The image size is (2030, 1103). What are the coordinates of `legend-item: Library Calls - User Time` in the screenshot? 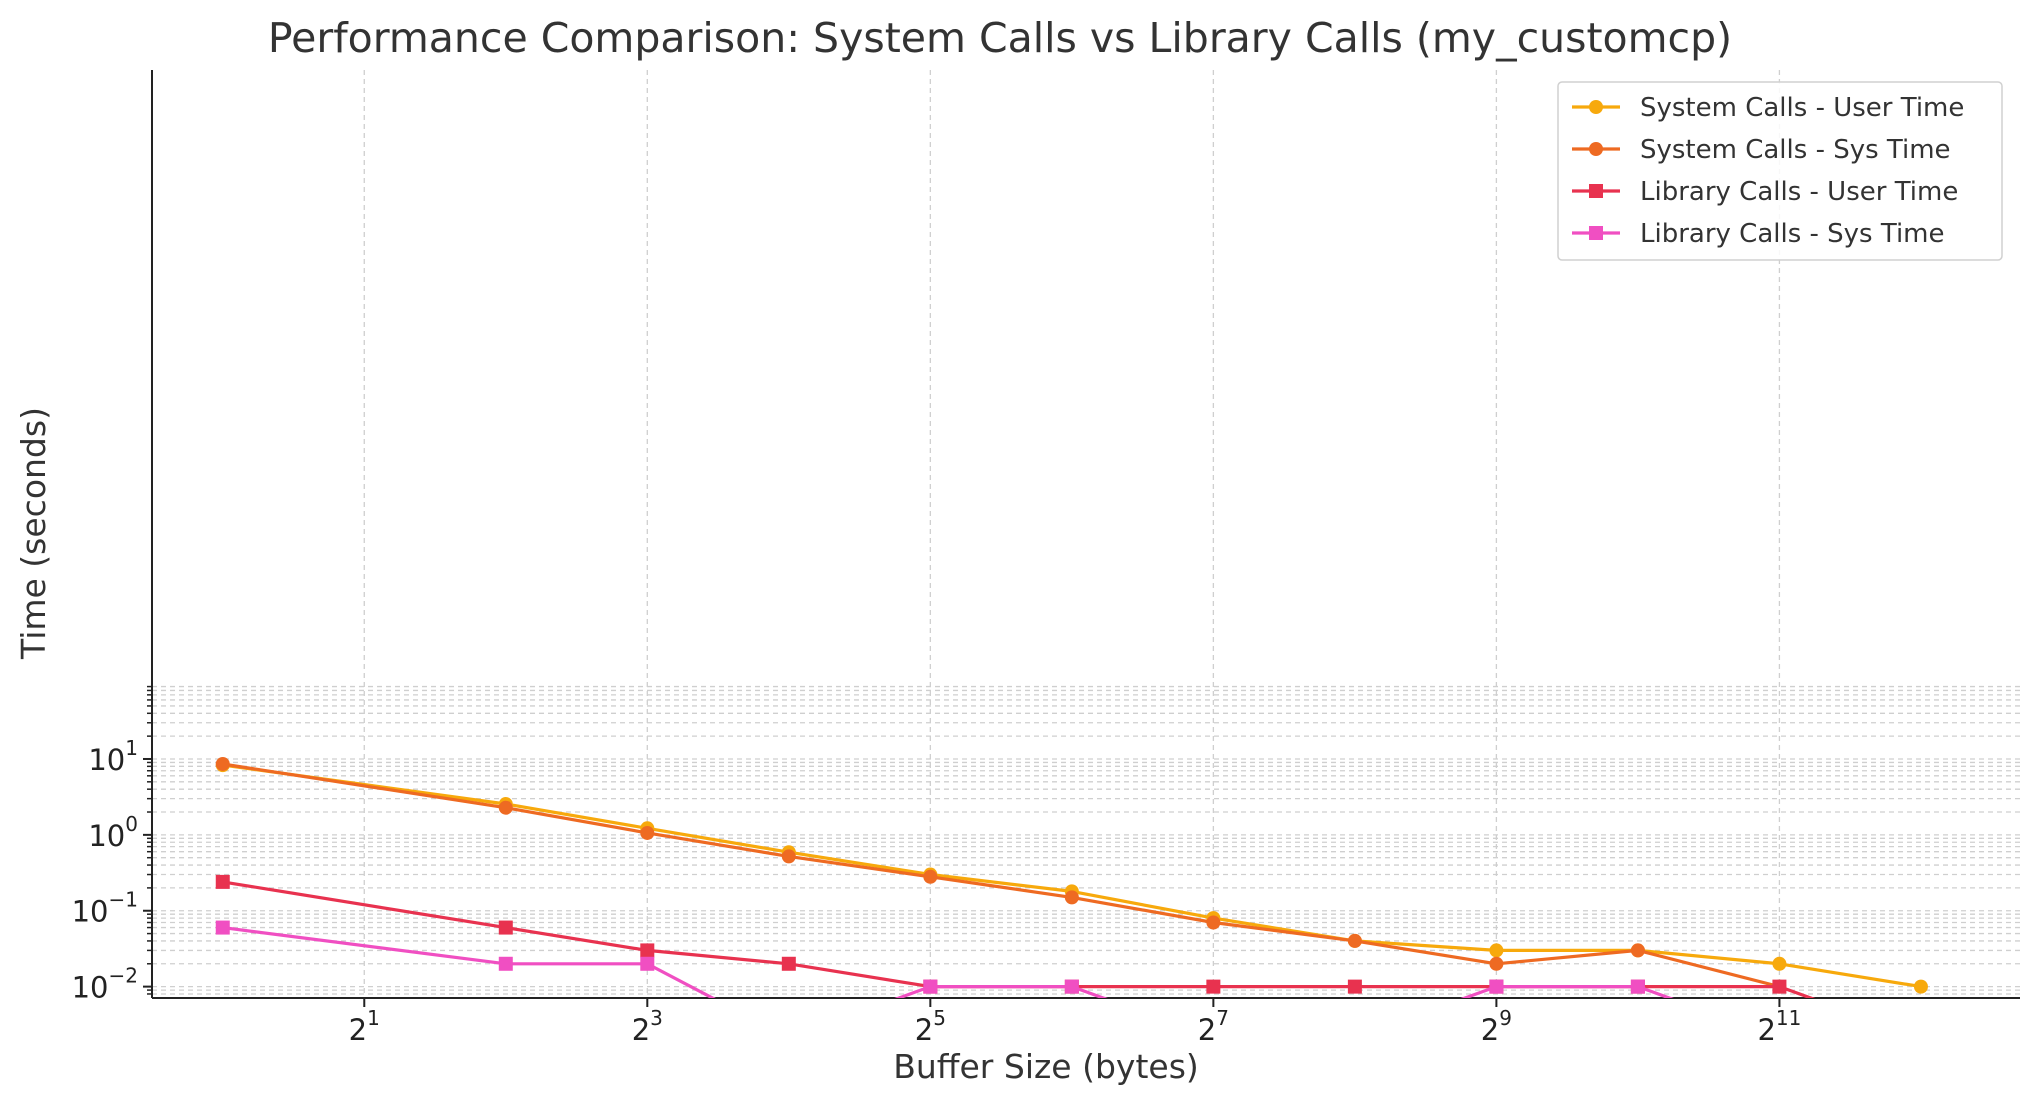 It's located at (1765, 192).